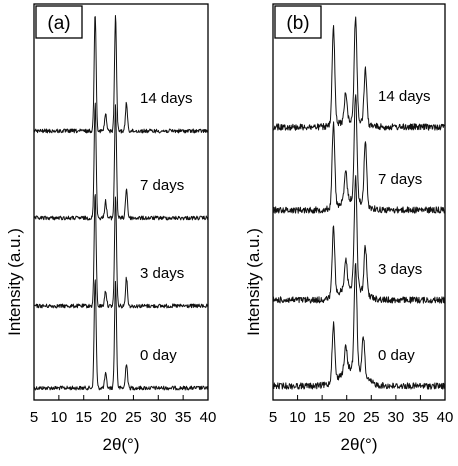  I want to click on panel-label: (a), so click(58, 23).